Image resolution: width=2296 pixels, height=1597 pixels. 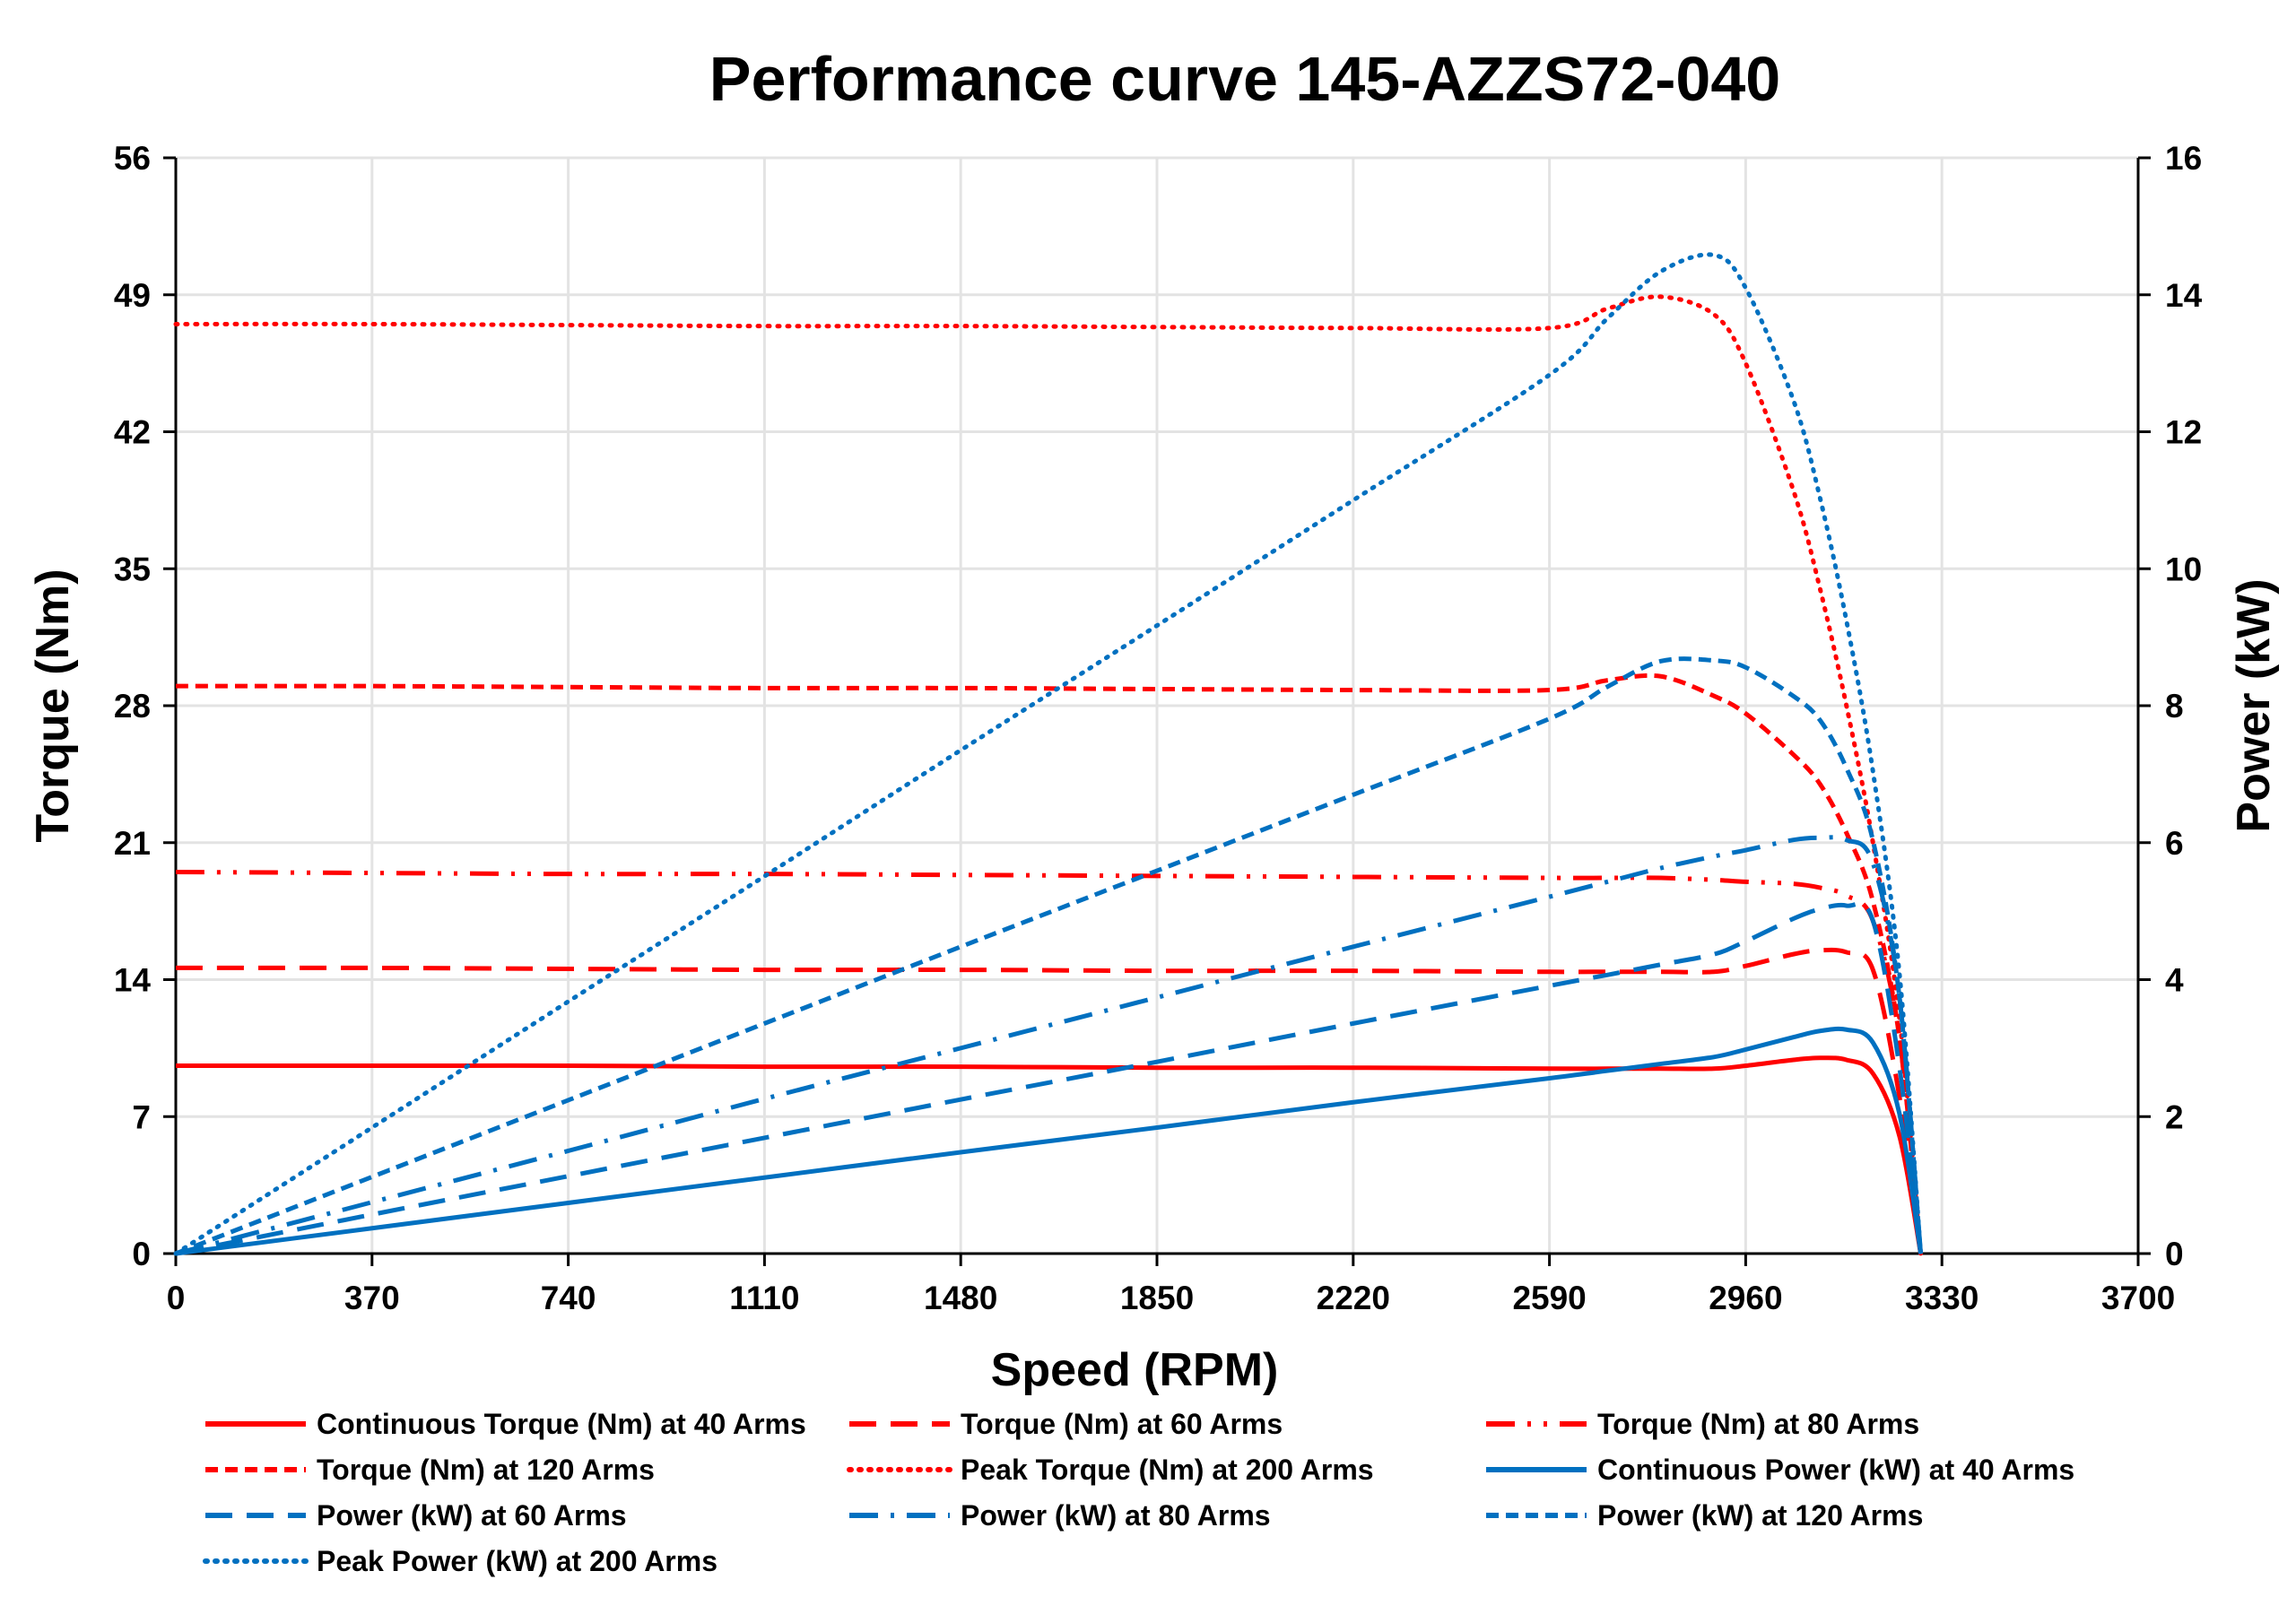 What do you see at coordinates (2174, 1116) in the screenshot?
I see `y2-tick-label: 2` at bounding box center [2174, 1116].